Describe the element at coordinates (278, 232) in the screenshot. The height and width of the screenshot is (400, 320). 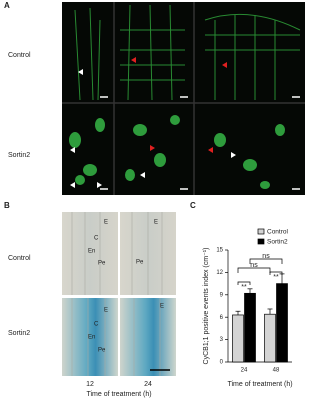
I see `legend-label: Control` at that location.